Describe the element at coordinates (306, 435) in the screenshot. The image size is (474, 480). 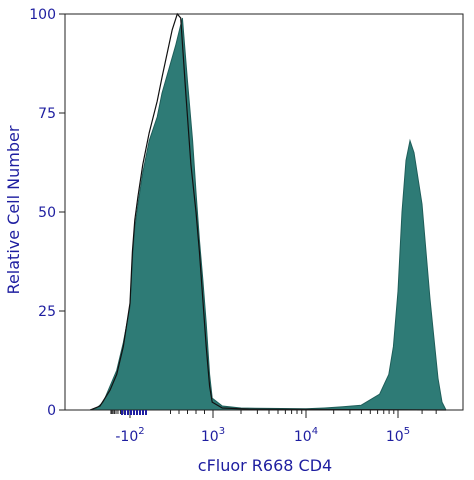
I see `x-tick-label: 10⁴` at that location.